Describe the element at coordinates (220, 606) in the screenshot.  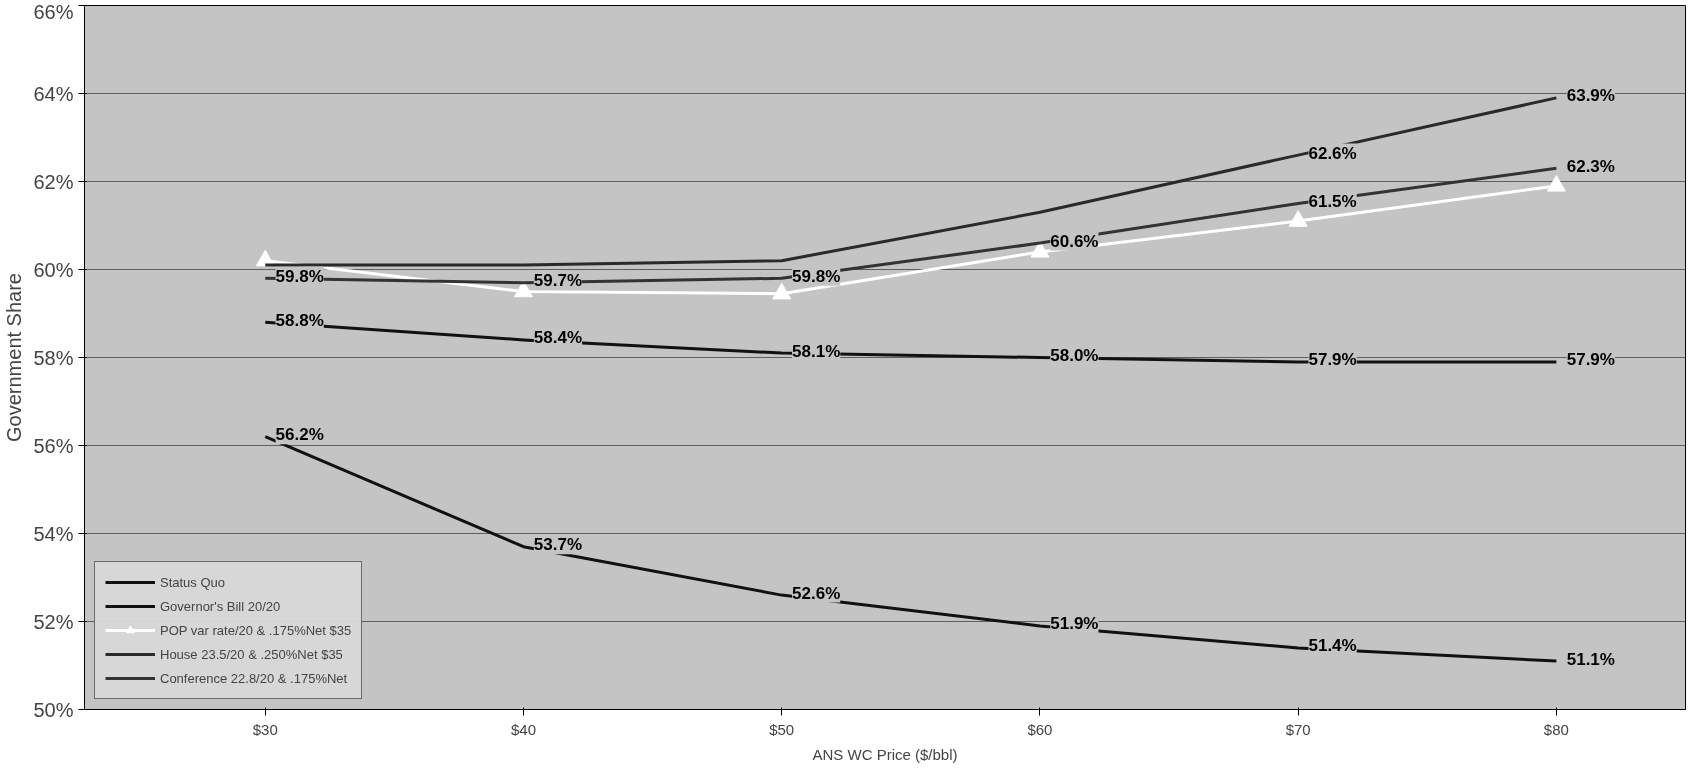
I see `legend-label: Governor's Bill 20/20` at that location.